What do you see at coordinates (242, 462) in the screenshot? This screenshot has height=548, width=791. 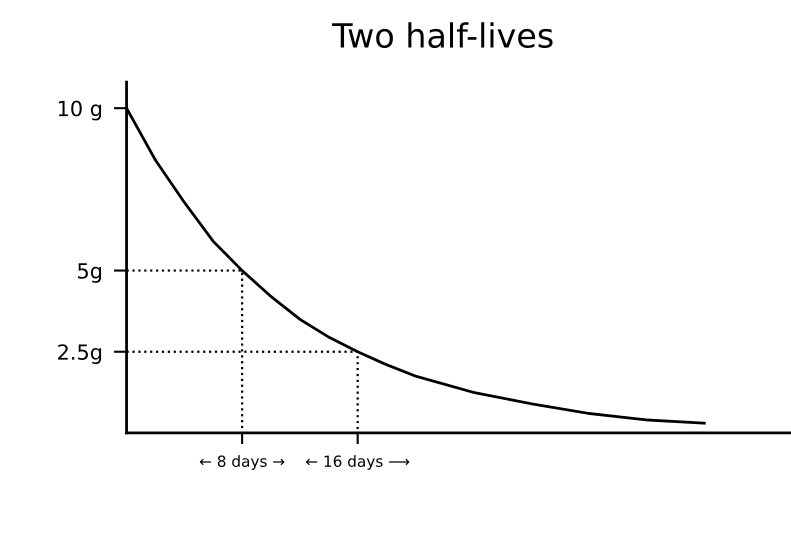 I see `x-tick-label: ← 8 days →` at bounding box center [242, 462].